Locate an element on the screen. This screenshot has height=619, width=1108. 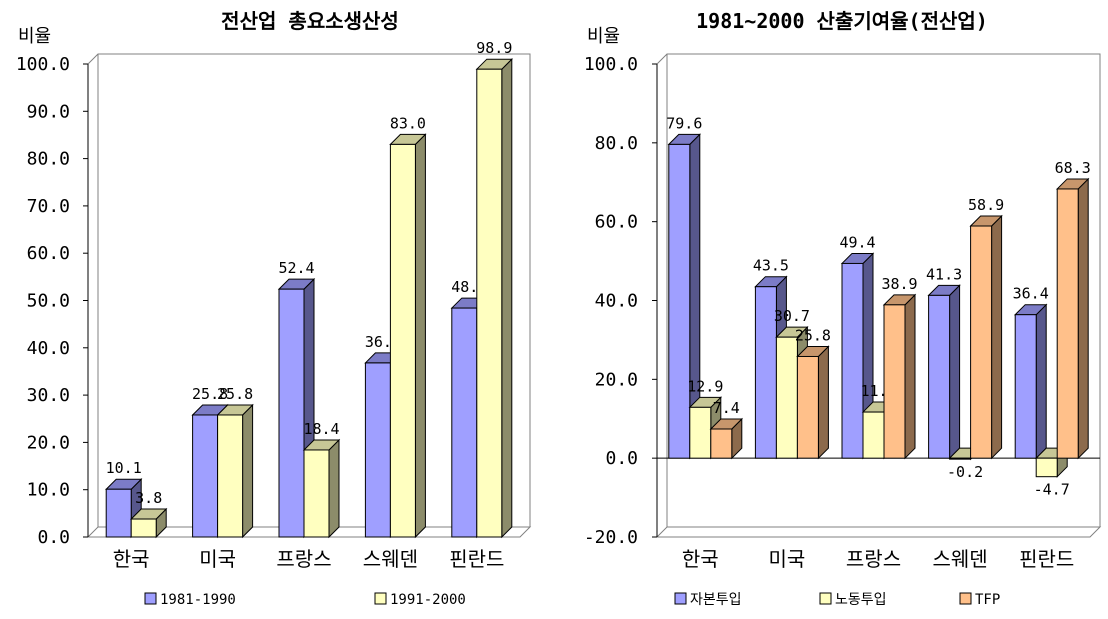
data-label: 49.4 is located at coordinates (857, 242).